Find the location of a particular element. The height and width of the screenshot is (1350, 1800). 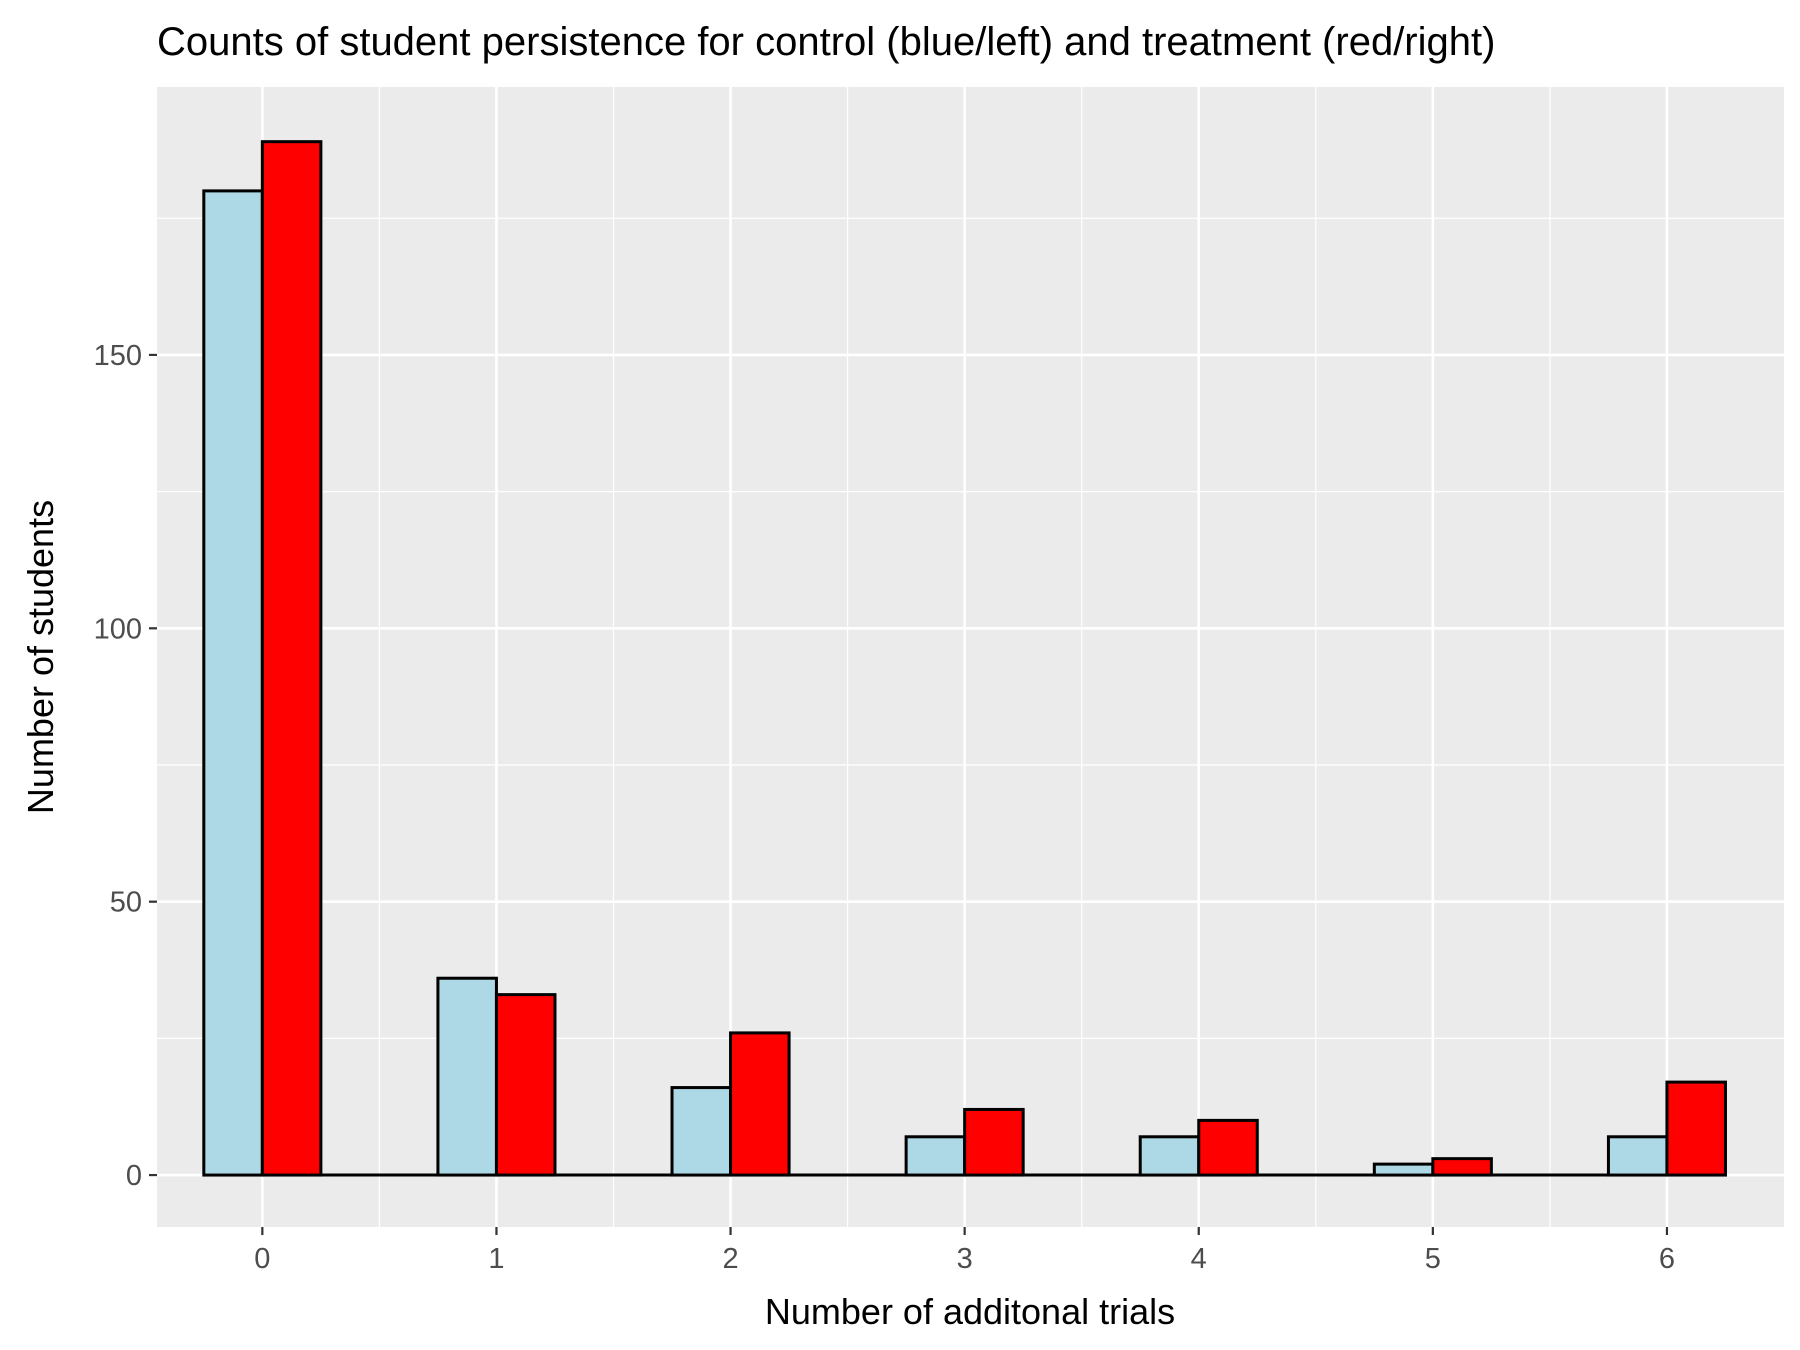

x-tick-label: 0 is located at coordinates (262, 1259).